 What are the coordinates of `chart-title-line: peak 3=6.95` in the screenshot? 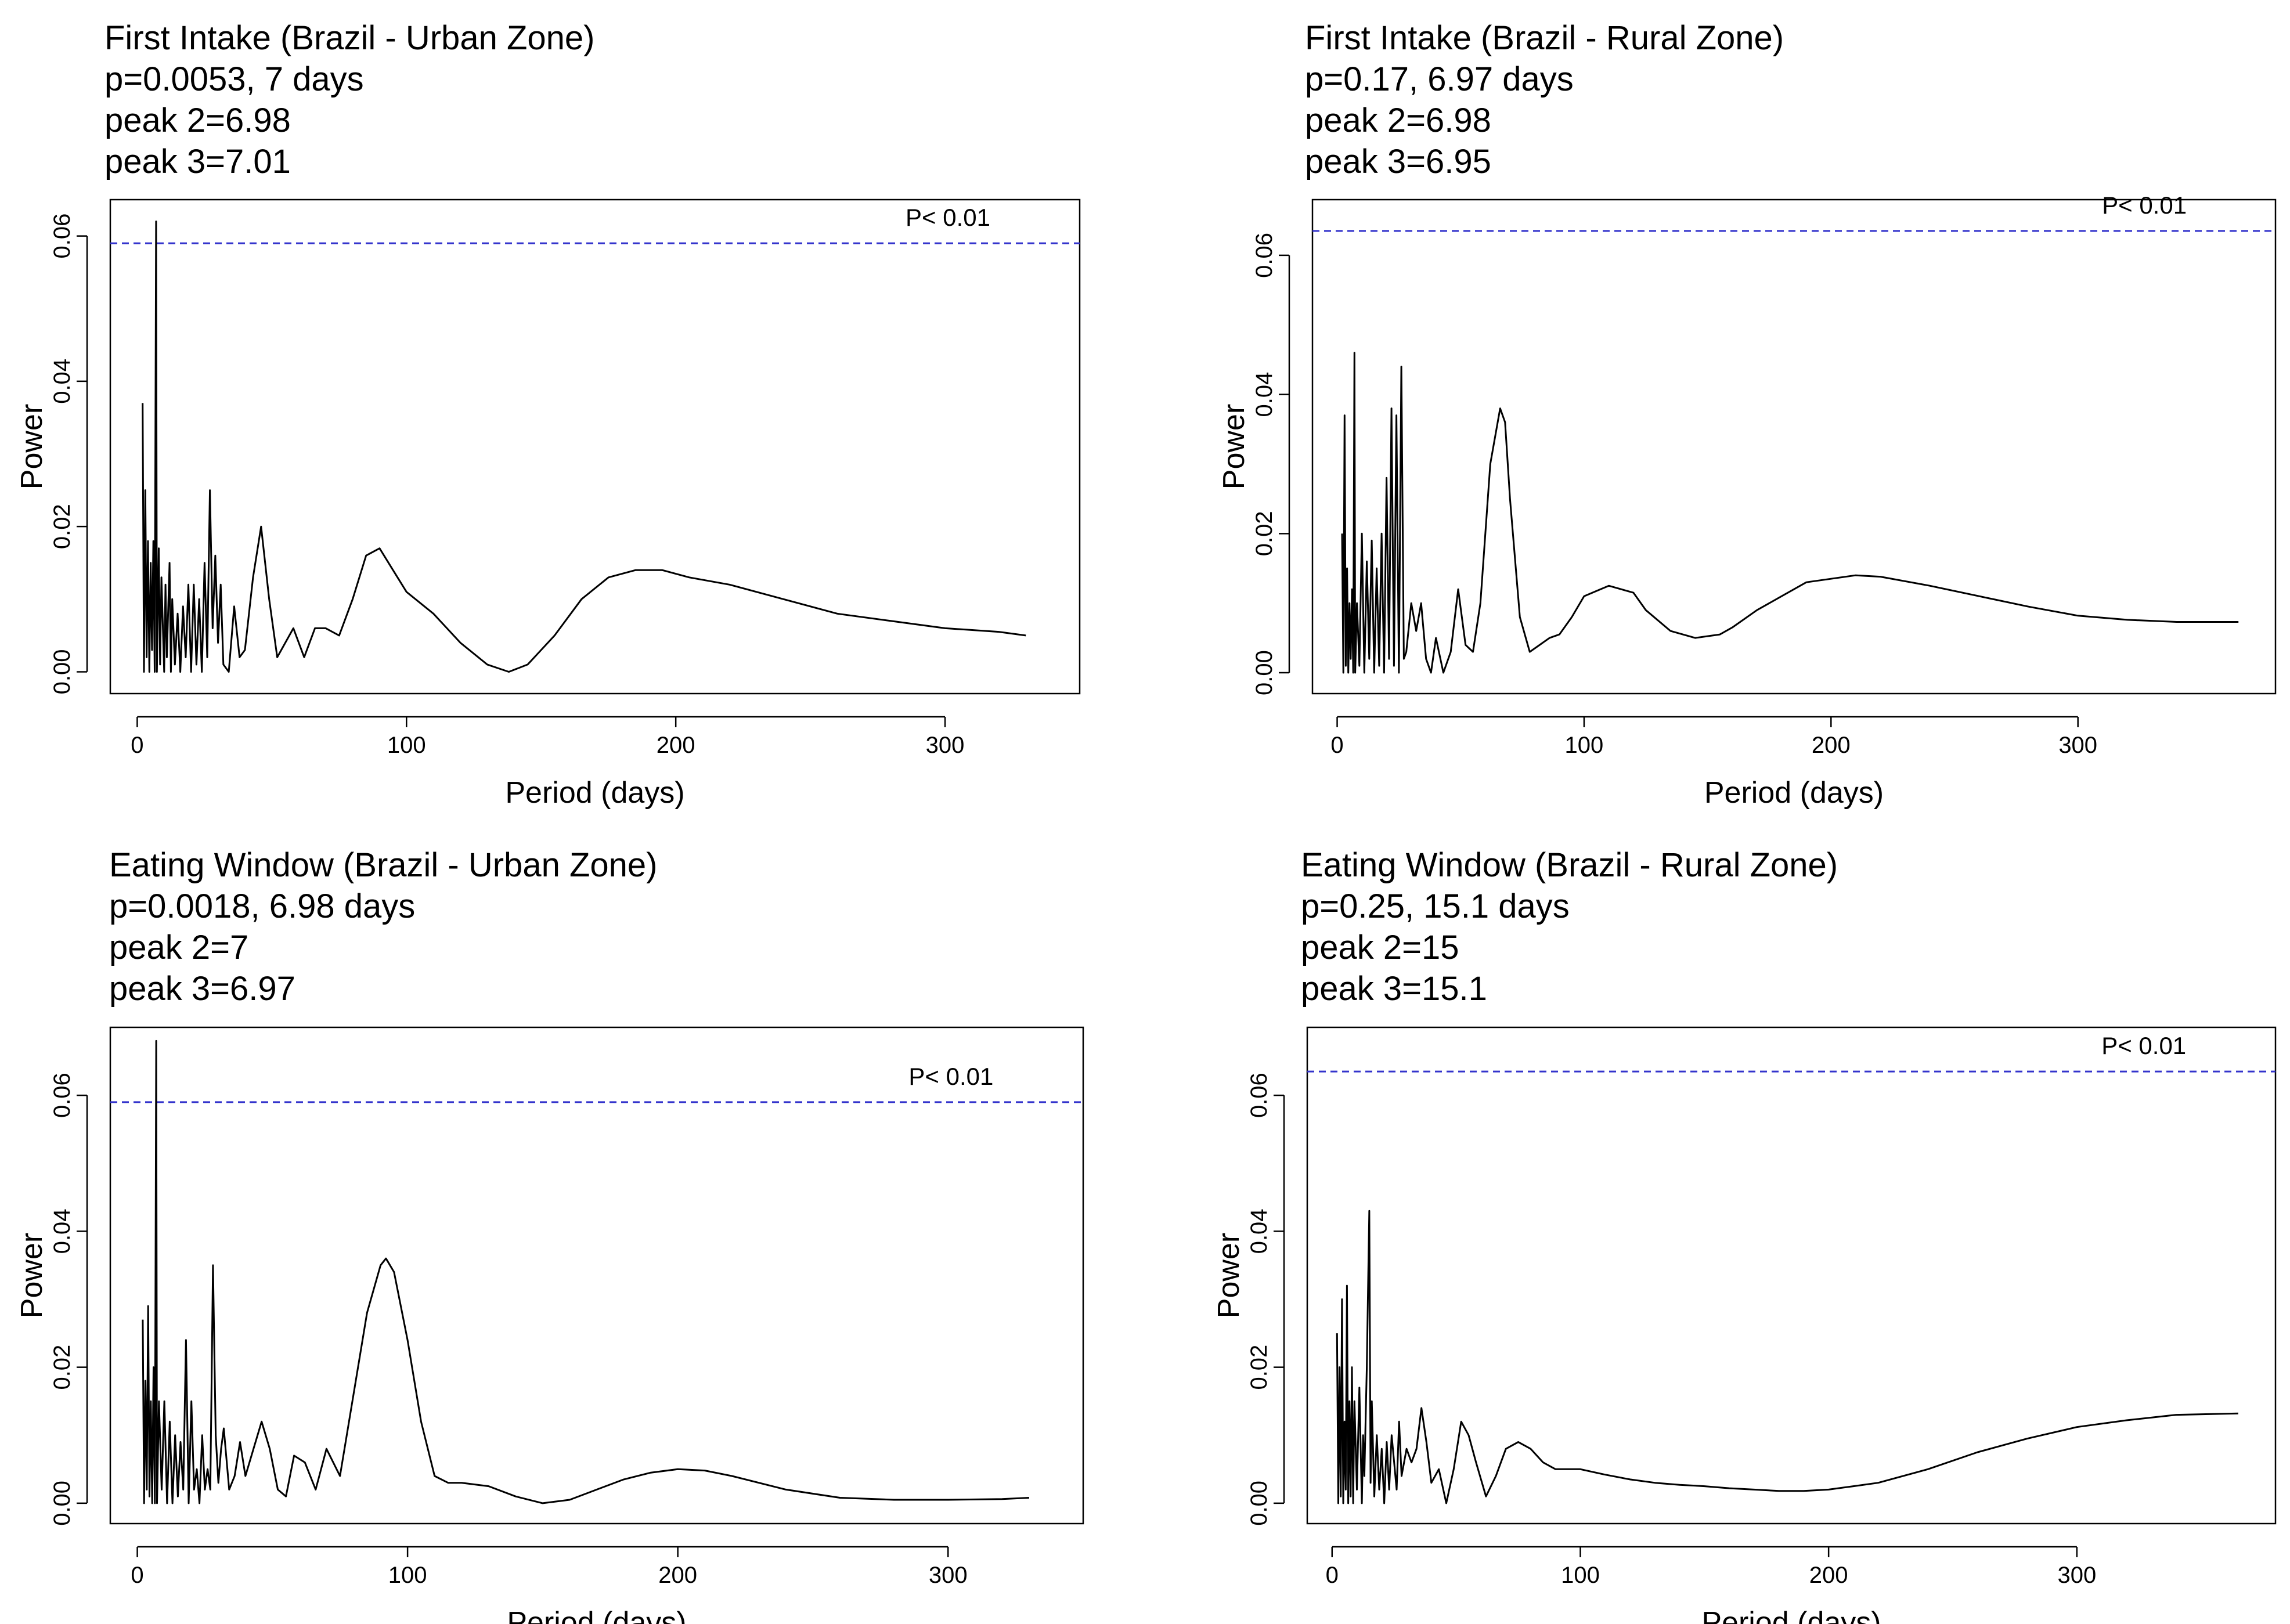 It's located at (1398, 162).